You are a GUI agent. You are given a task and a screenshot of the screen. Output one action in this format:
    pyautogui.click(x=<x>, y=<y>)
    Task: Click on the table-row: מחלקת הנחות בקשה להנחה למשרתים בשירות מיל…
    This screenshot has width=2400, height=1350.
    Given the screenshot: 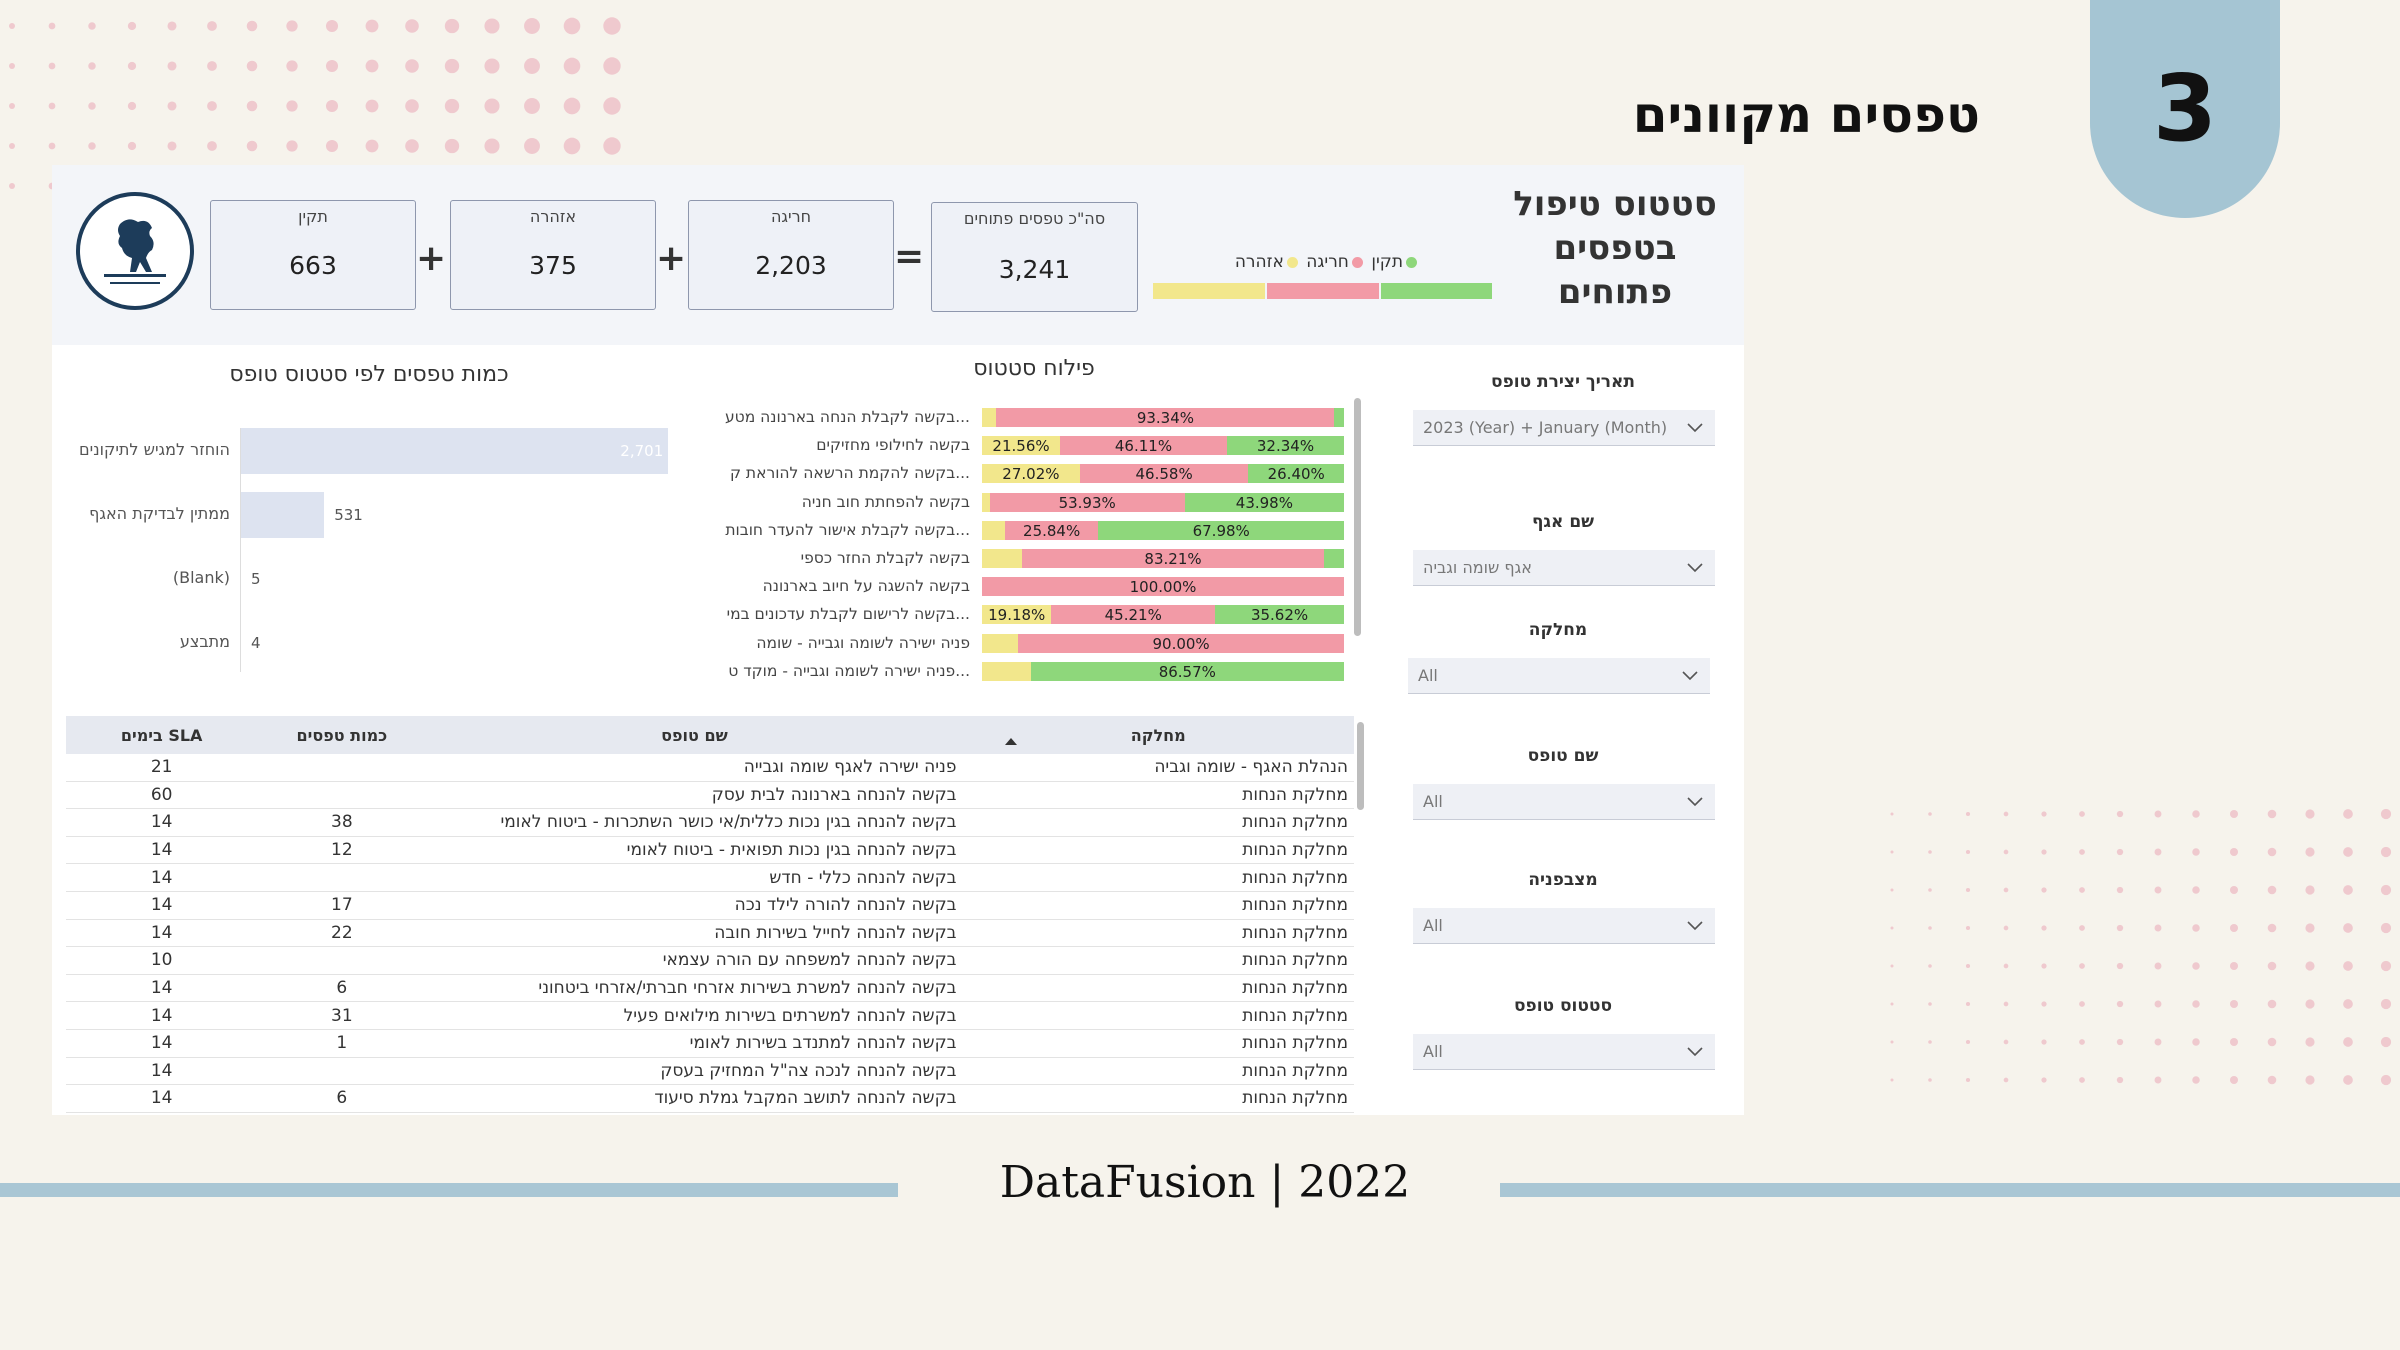 What is the action you would take?
    pyautogui.click(x=710, y=1015)
    